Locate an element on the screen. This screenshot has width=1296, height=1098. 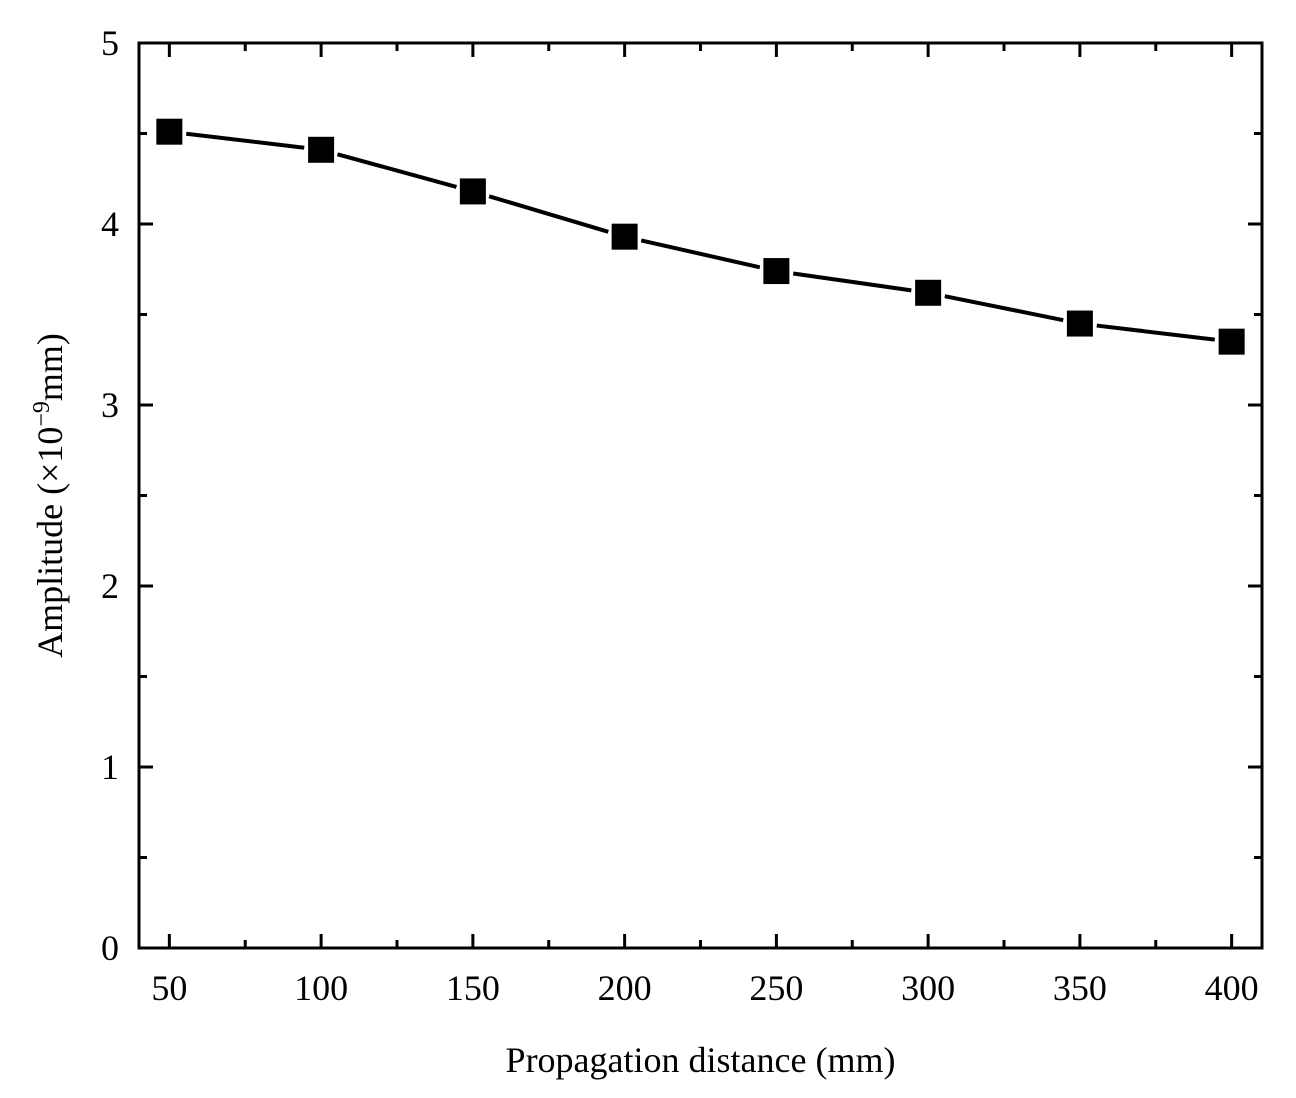
x-axis-title: Propagation distance (mm) is located at coordinates (701, 1060).